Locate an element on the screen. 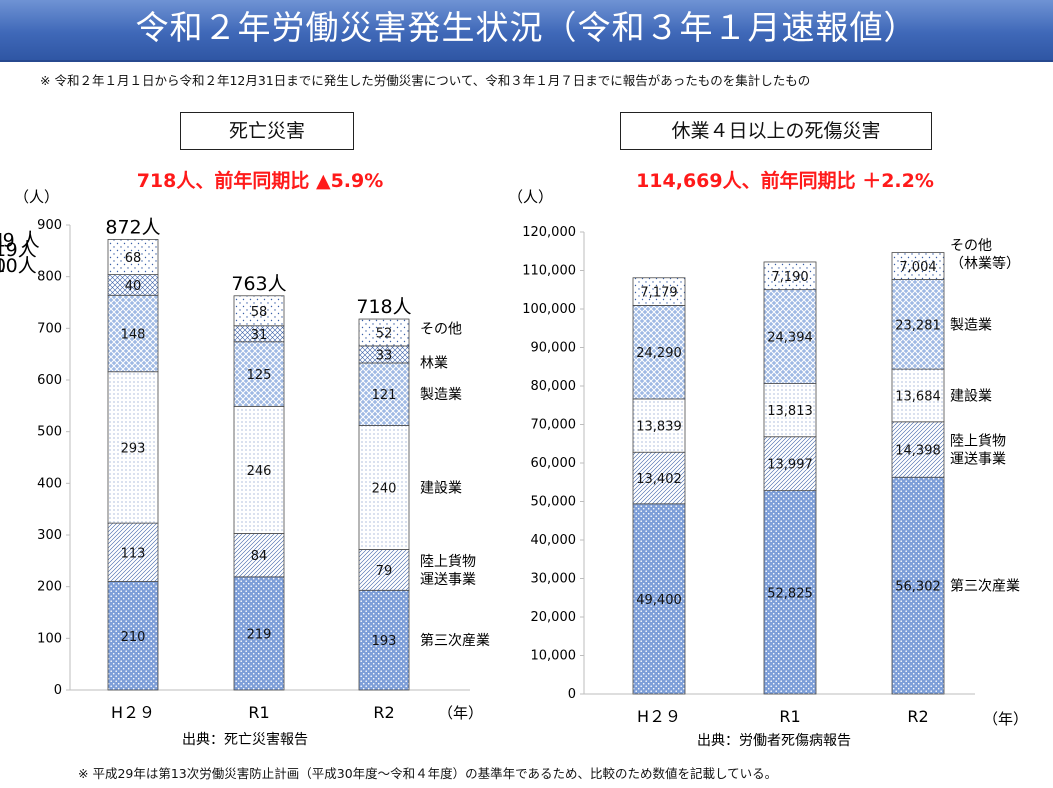 The image size is (1053, 788). total-label: 763人 is located at coordinates (258, 284).